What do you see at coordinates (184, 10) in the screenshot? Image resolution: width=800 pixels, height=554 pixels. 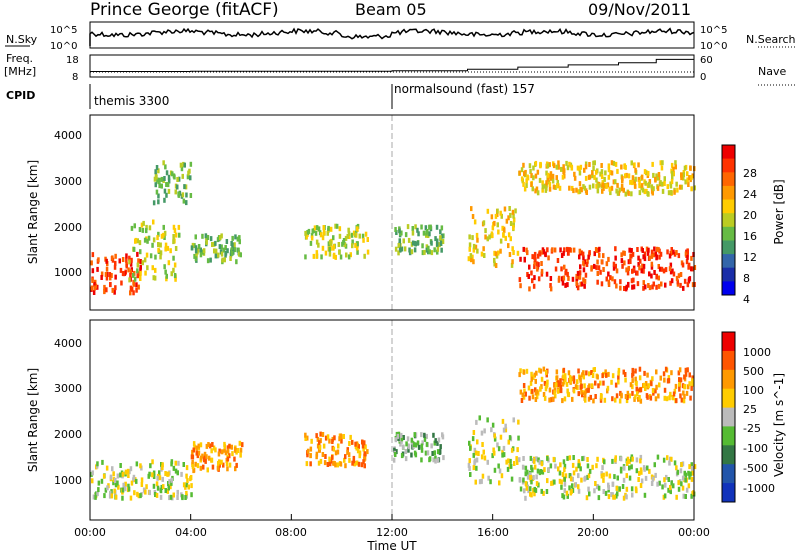 I see `station-title: Prince George (fitACF)` at bounding box center [184, 10].